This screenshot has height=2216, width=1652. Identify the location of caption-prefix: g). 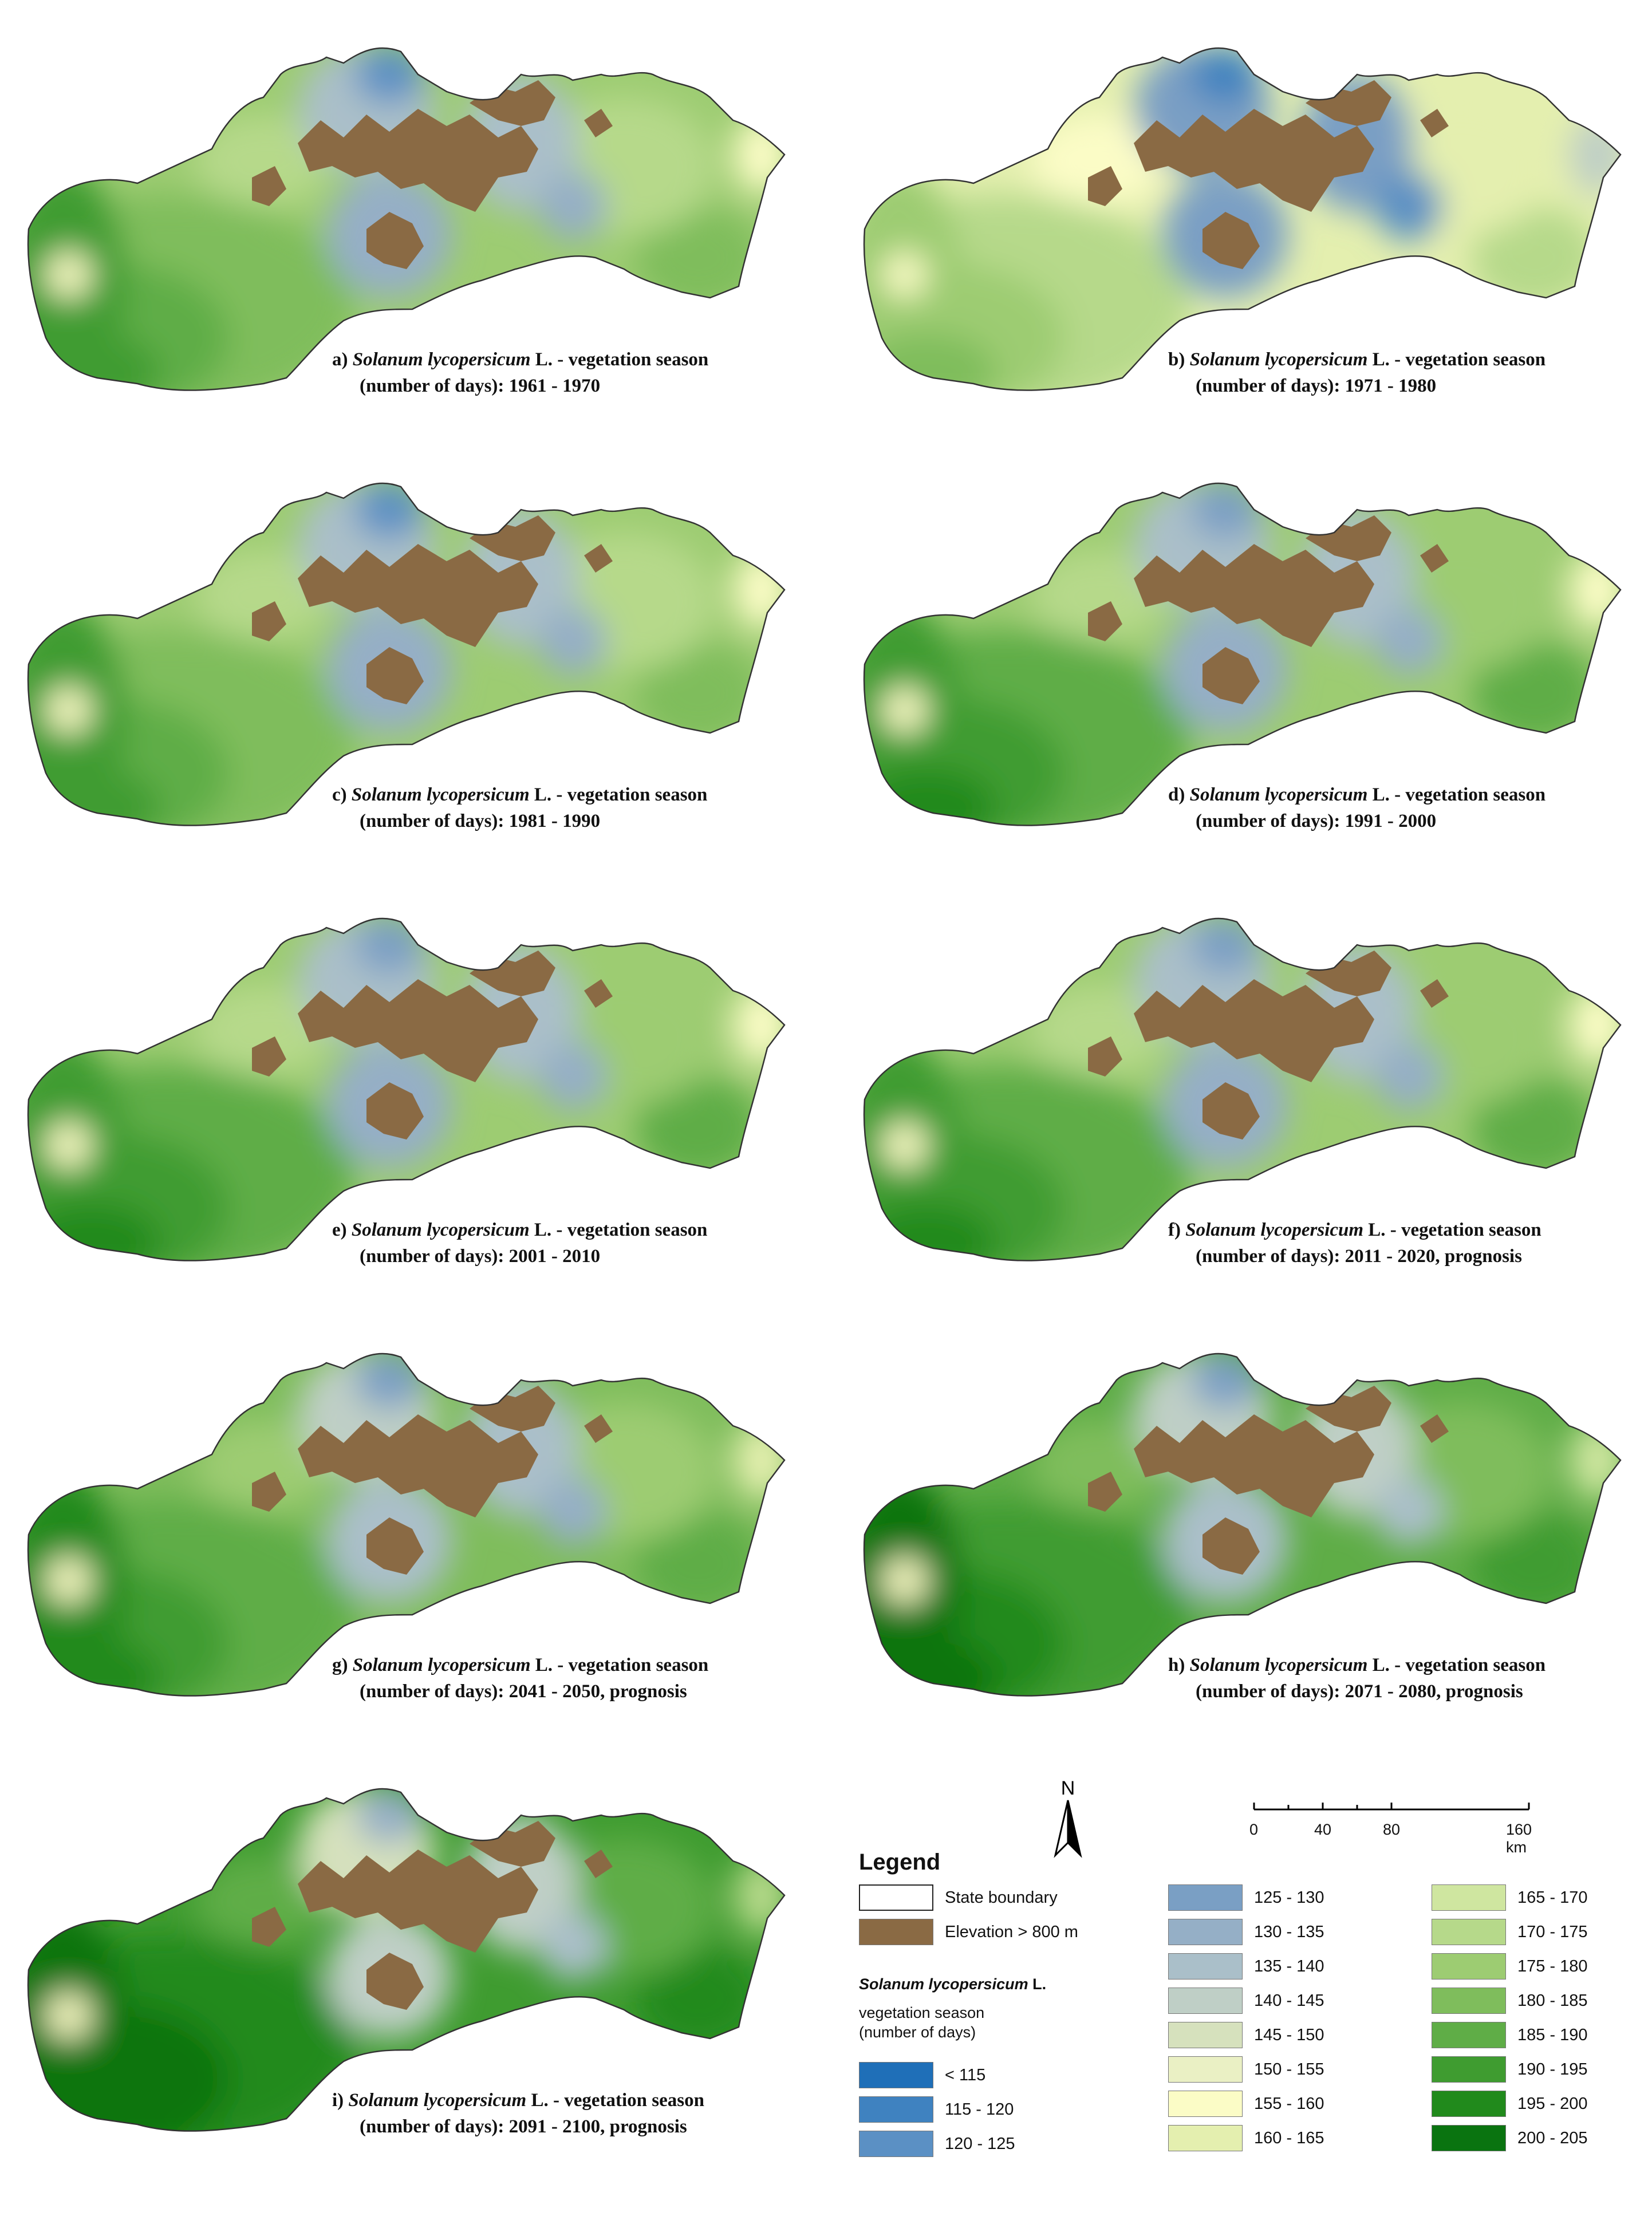
(340, 1665).